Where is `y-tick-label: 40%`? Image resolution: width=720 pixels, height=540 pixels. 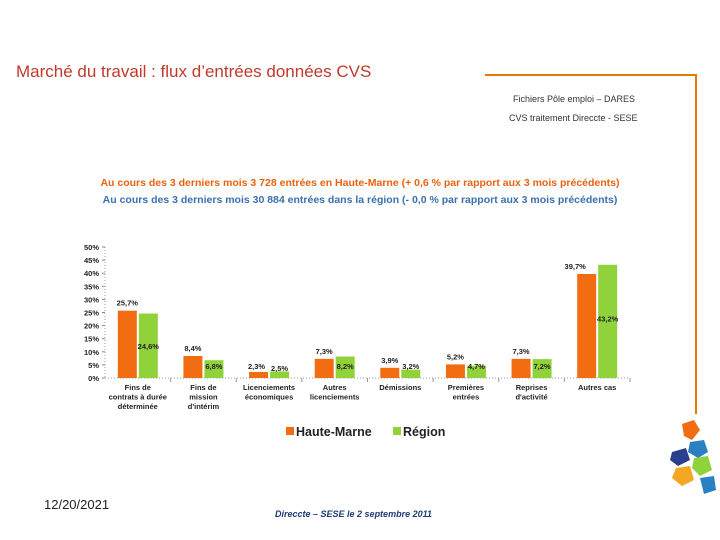 y-tick-label: 40% is located at coordinates (91, 273).